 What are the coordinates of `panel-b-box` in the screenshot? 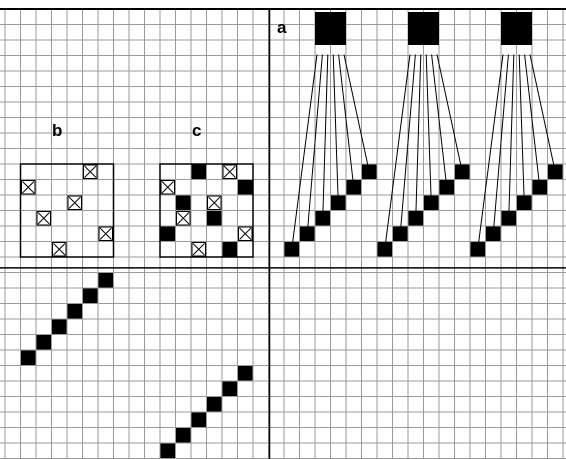 It's located at (67, 210).